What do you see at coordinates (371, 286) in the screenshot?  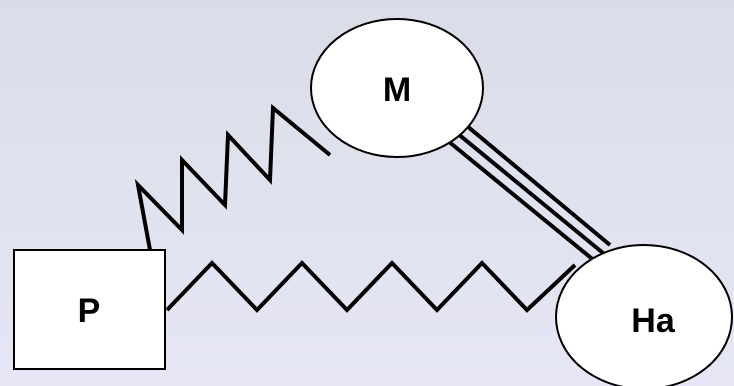 I see `edge-p-ha-zigzag` at bounding box center [371, 286].